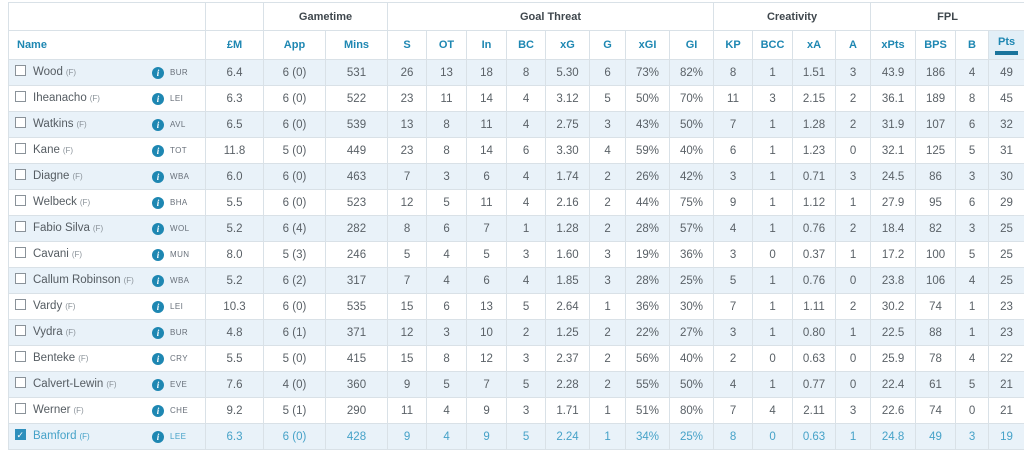 This screenshot has height=450, width=1024. Describe the element at coordinates (447, 437) in the screenshot. I see `stat-cell-ot: 4` at that location.